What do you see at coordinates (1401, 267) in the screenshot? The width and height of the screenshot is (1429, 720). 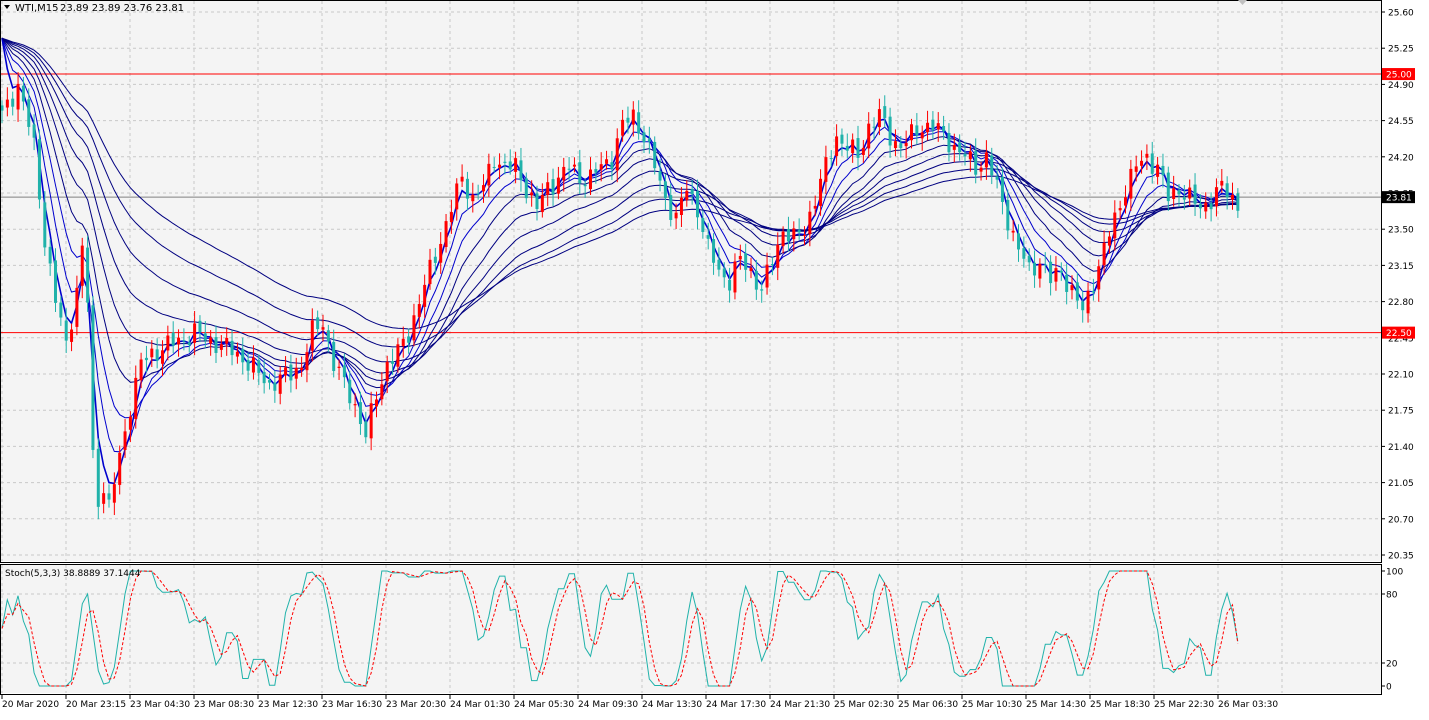 I see `price-tick-label: 23.15` at bounding box center [1401, 267].